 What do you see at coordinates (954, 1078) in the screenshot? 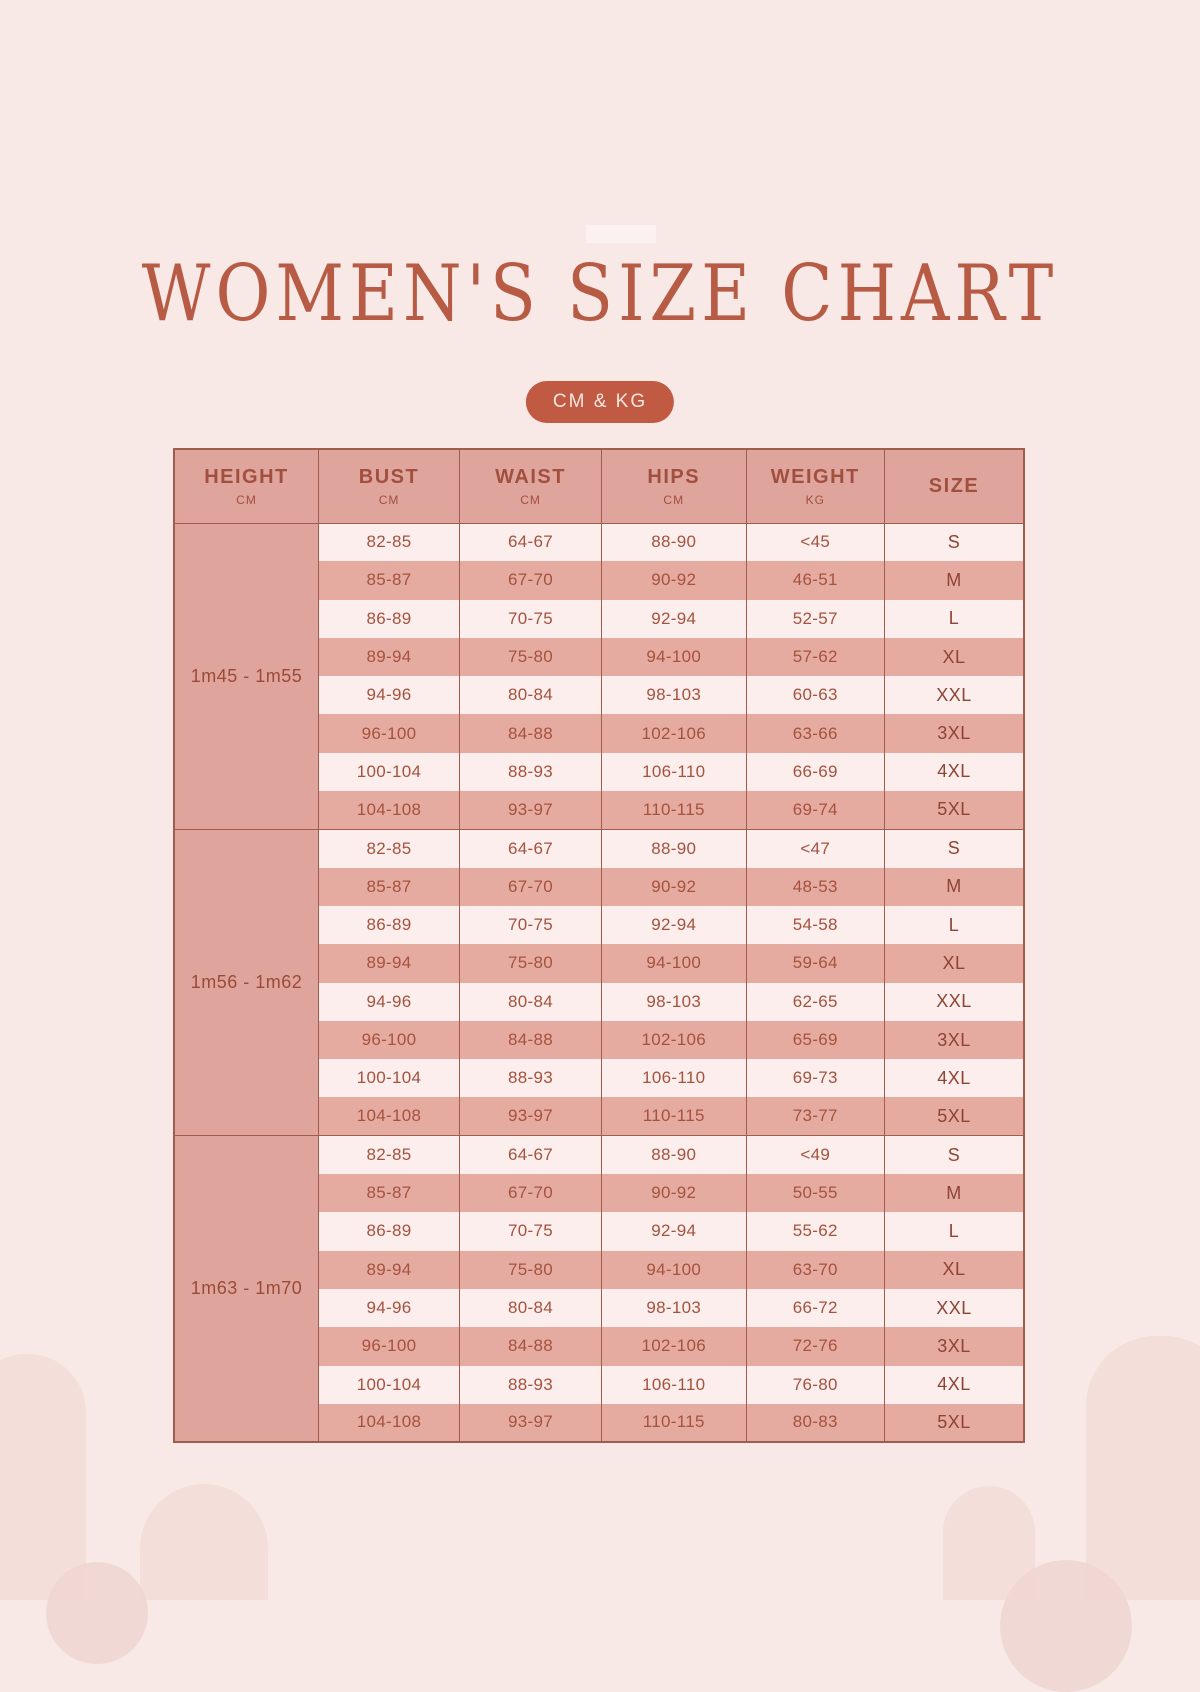
I see `size-cell: 4XL` at bounding box center [954, 1078].